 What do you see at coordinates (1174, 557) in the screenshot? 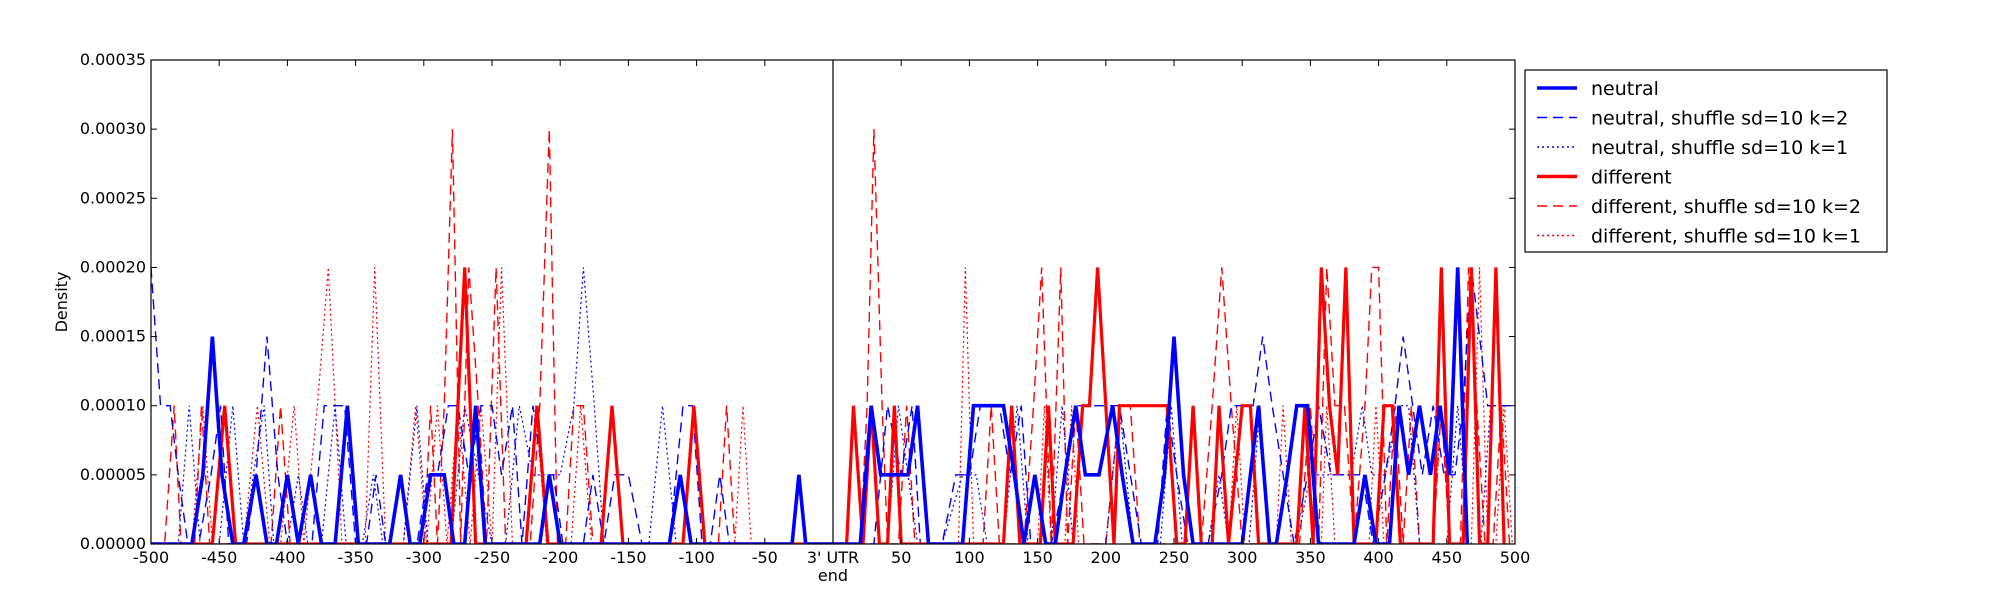
I see `x-tick-label: 250` at bounding box center [1174, 557].